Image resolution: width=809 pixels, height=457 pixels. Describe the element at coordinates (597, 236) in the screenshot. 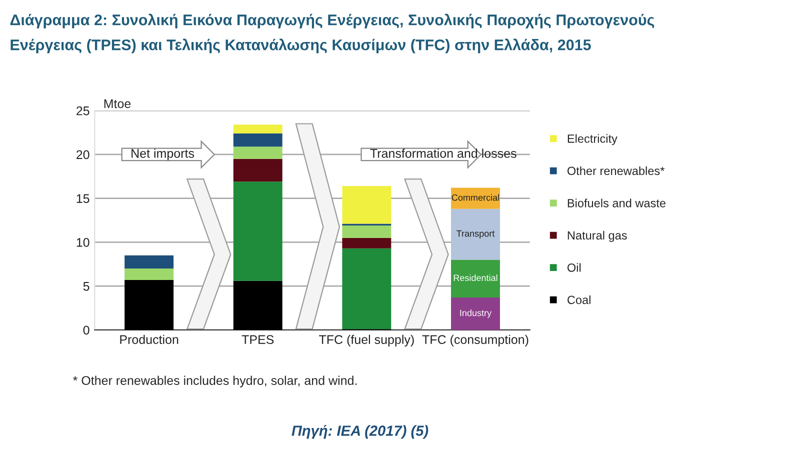

I see `legend-label: Natural gas` at that location.